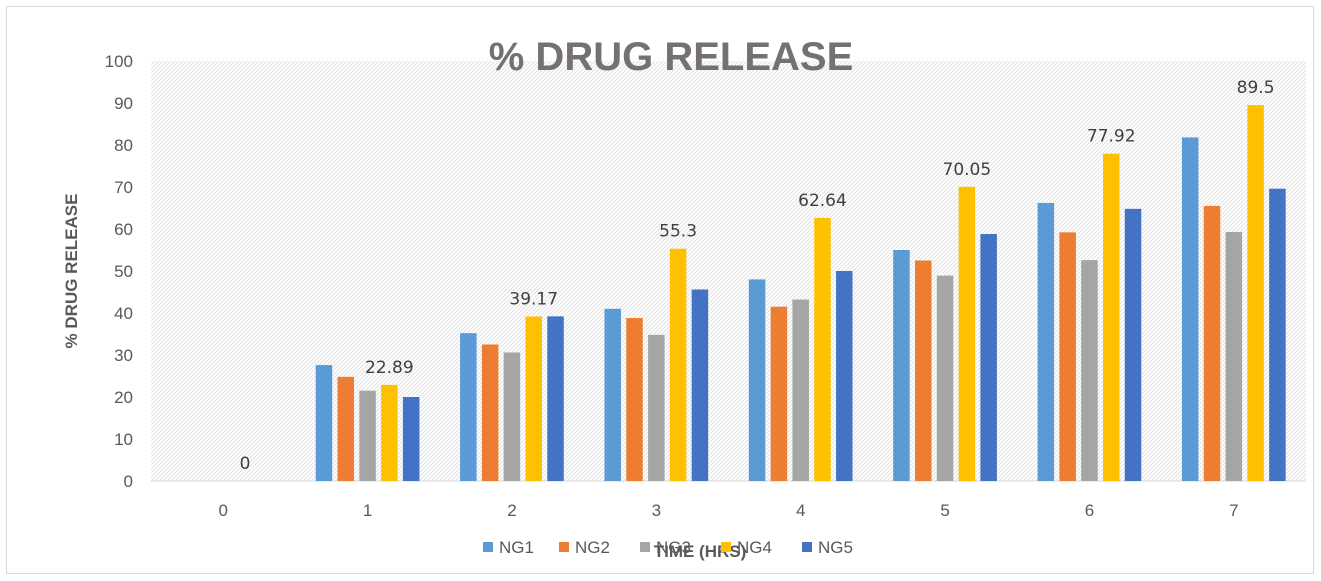 The height and width of the screenshot is (581, 1321). Describe the element at coordinates (123, 439) in the screenshot. I see `y-tick-label: 10` at that location.